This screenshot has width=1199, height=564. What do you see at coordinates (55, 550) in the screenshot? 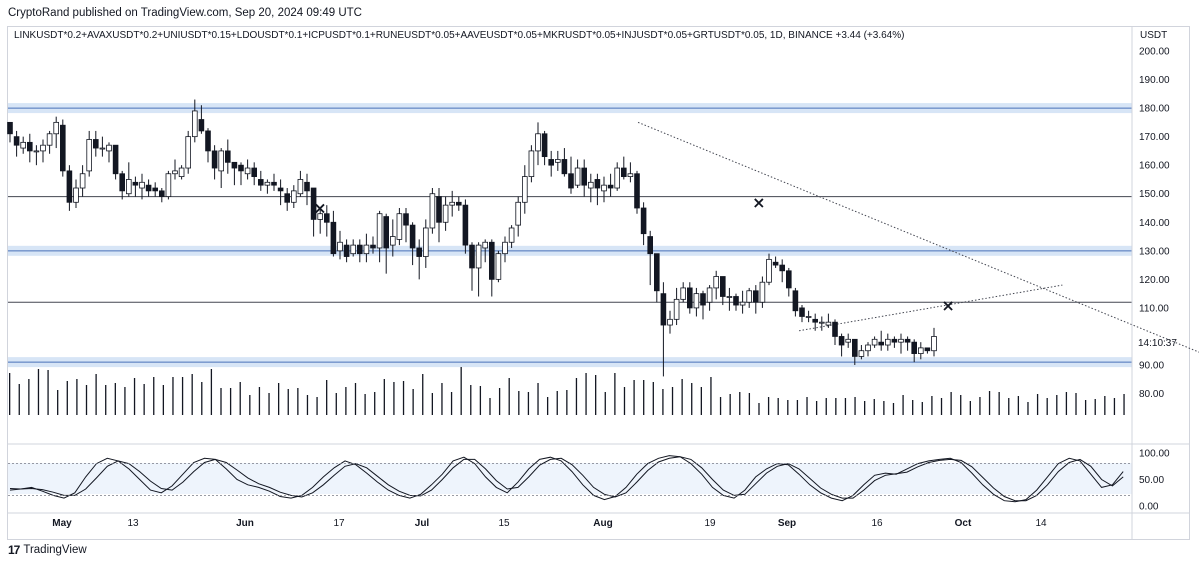
I see `footer-logo-text: TradingView` at bounding box center [55, 550].